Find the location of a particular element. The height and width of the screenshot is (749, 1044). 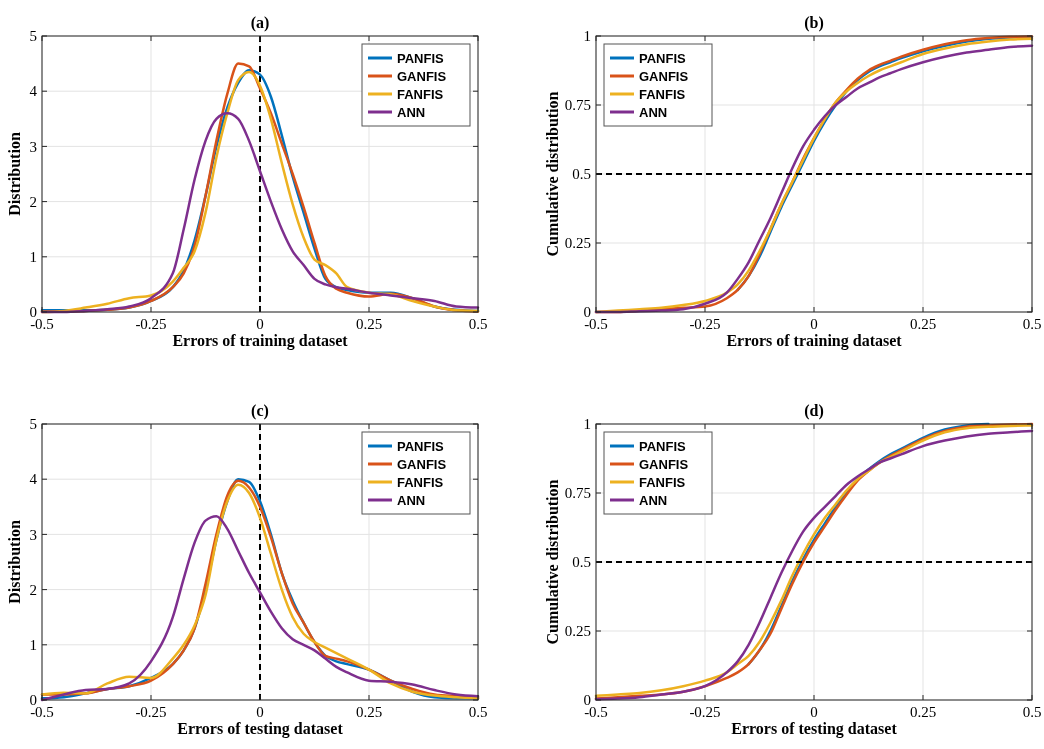

chart-title: (c) is located at coordinates (260, 411).